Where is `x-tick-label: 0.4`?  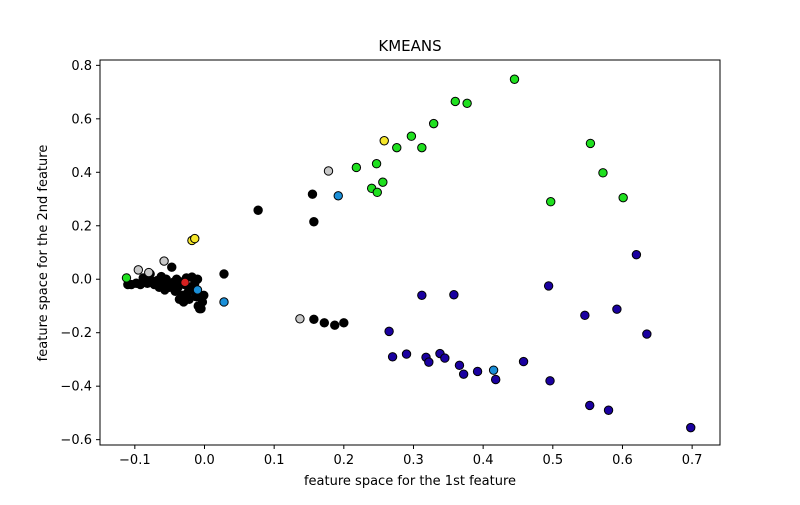
x-tick-label: 0.4 is located at coordinates (483, 460).